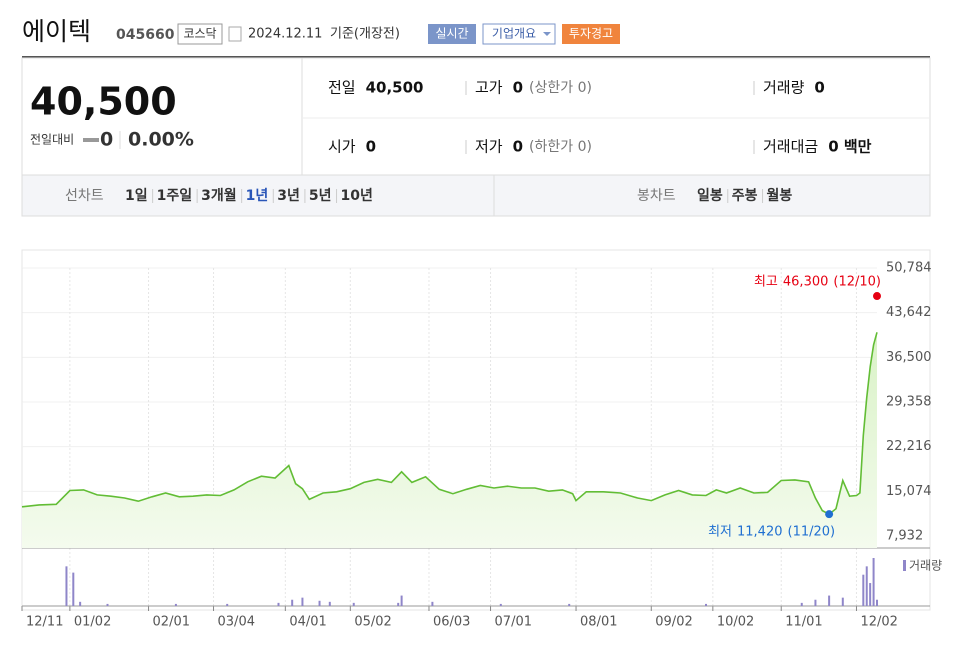 The image size is (958, 646). What do you see at coordinates (357, 196) in the screenshot?
I see `tab: 10년` at bounding box center [357, 196].